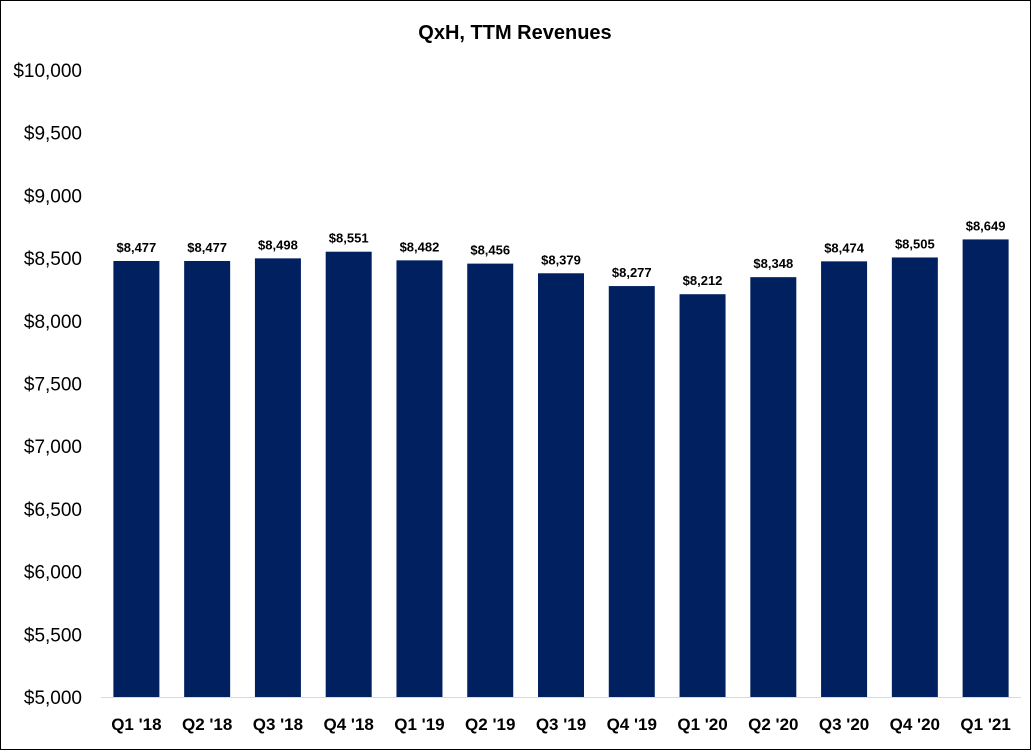 The height and width of the screenshot is (750, 1031). Describe the element at coordinates (490, 250) in the screenshot. I see `data-label: $8,456` at that location.